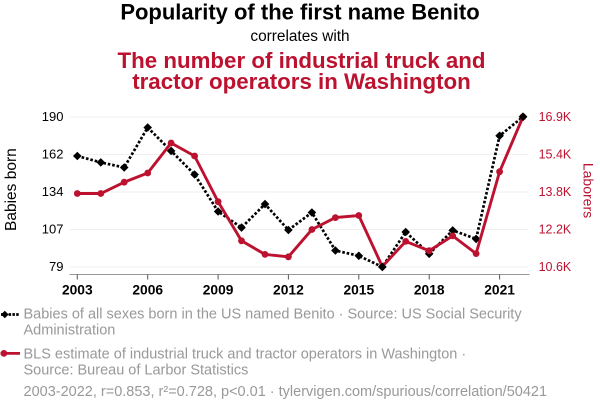  What do you see at coordinates (53, 116) in the screenshot?
I see `svg-text: 190` at bounding box center [53, 116].